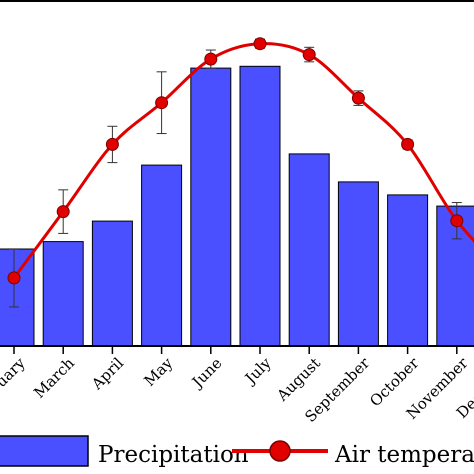 The height and width of the screenshot is (474, 474). I want to click on x-tick-label-march: March, so click(54, 378).